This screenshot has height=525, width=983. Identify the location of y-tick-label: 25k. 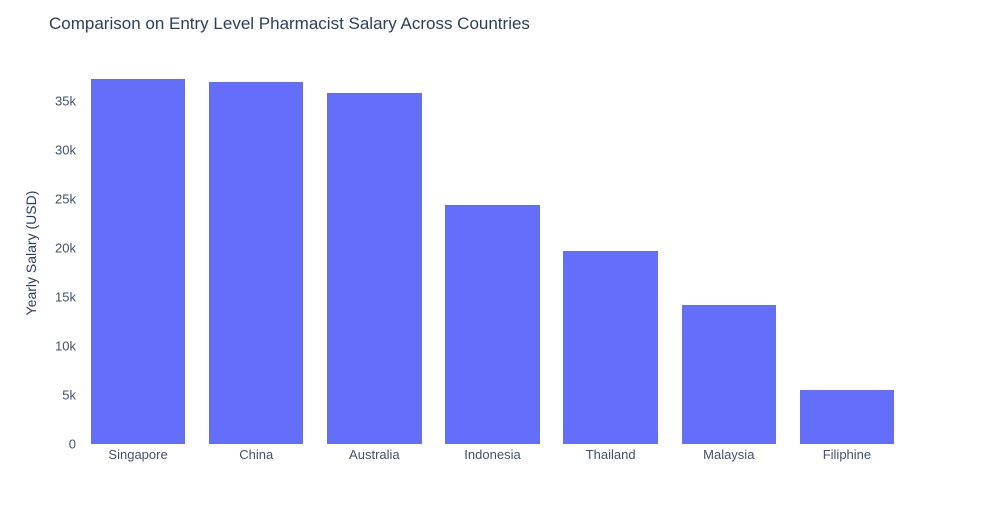
(65, 199).